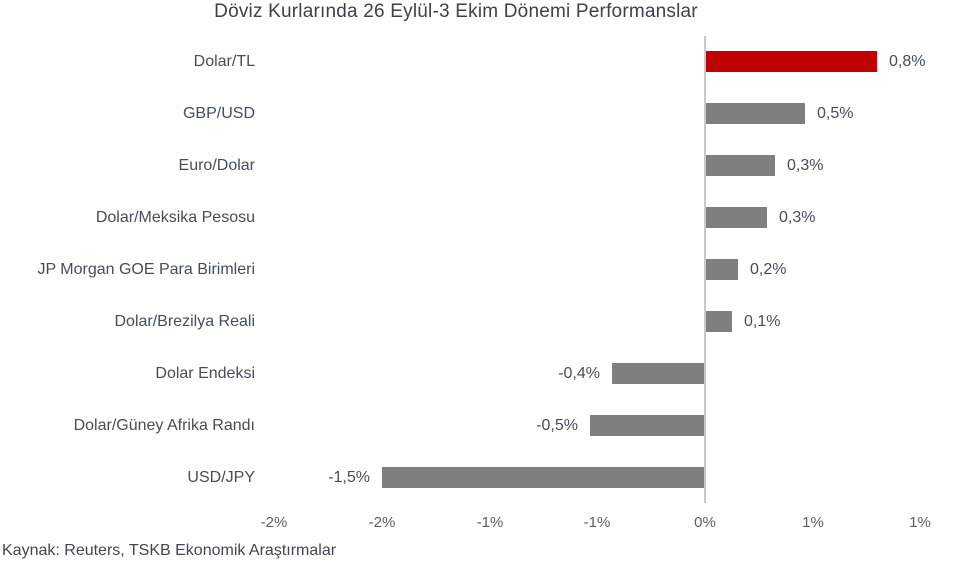  I want to click on category-label: JP Morgan GOE Para Birimleri, so click(146, 269).